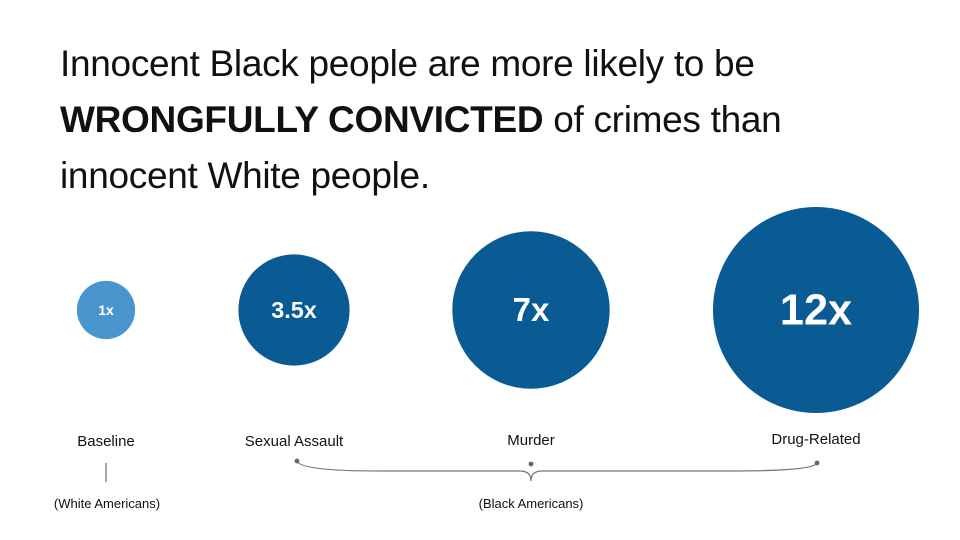 This screenshot has height=540, width=960. I want to click on black-americans-brace, so click(557, 471).